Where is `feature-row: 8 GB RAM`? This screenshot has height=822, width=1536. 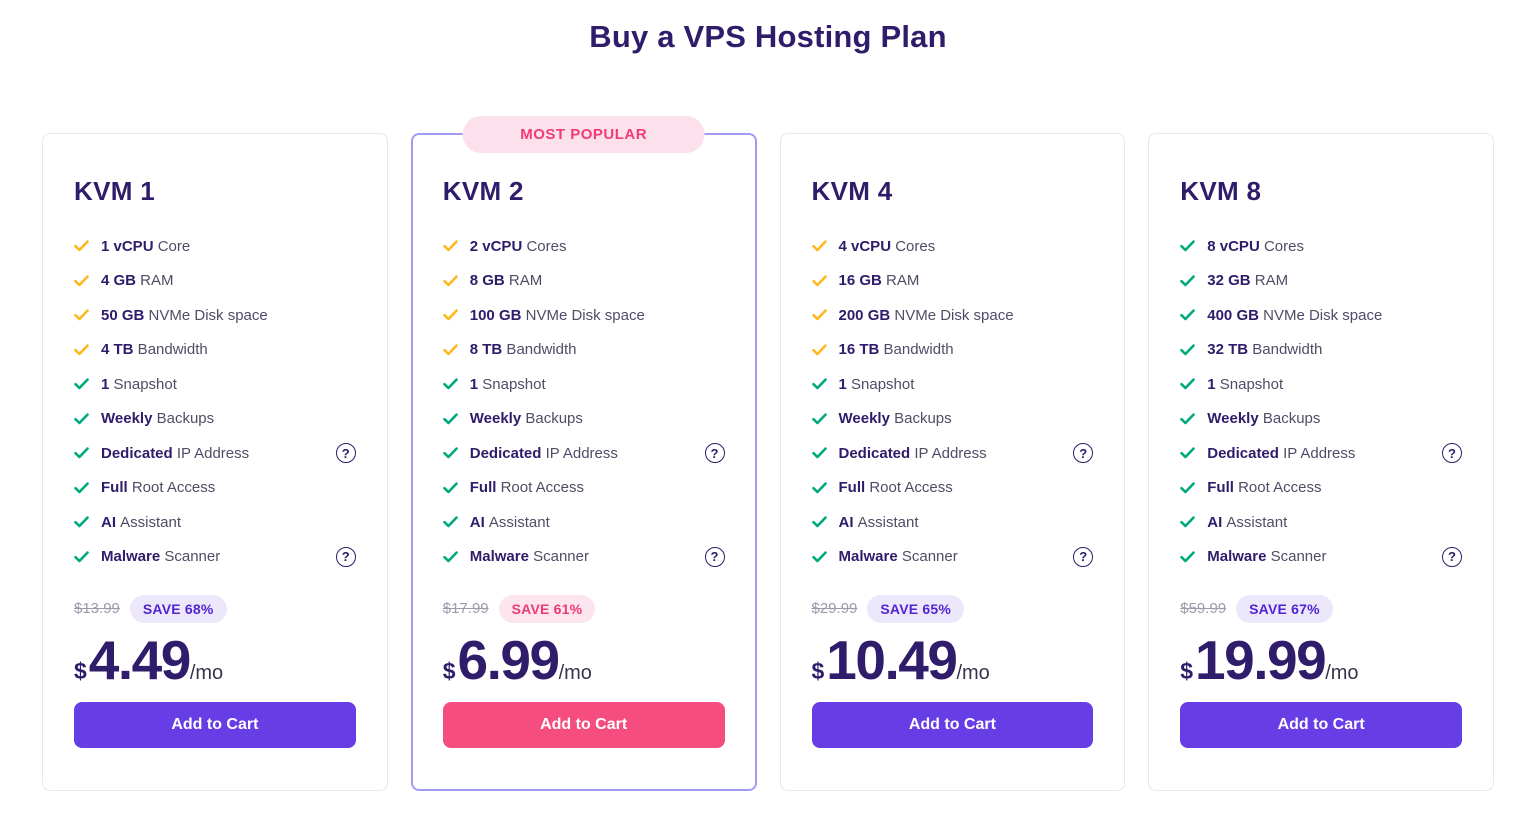 feature-row: 8 GB RAM is located at coordinates (583, 280).